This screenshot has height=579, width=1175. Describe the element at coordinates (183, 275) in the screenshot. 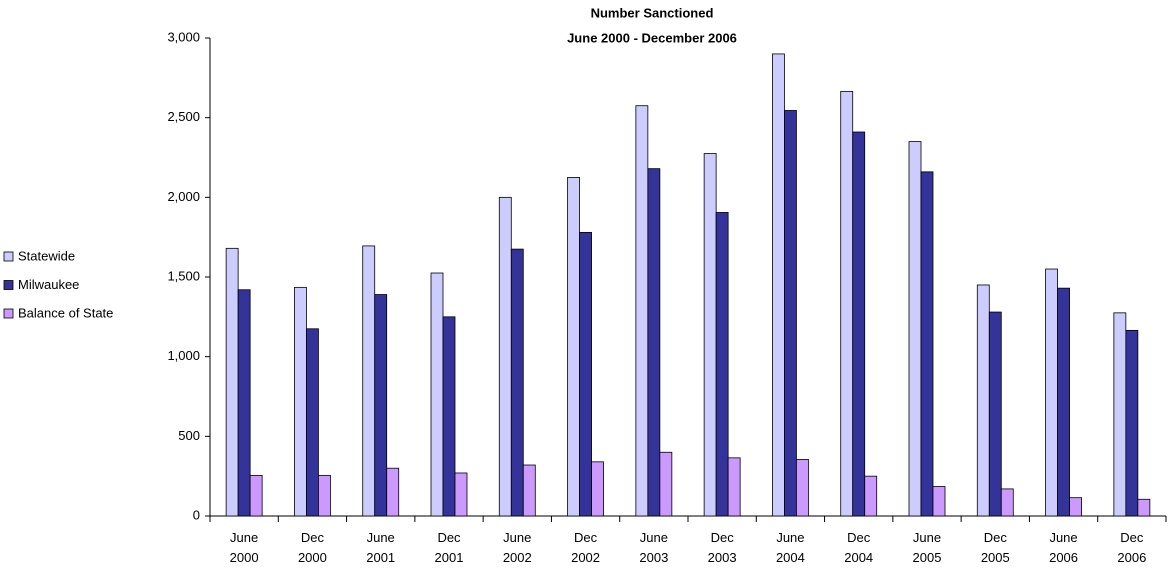

I see `y-tick-label: 1,500` at that location.